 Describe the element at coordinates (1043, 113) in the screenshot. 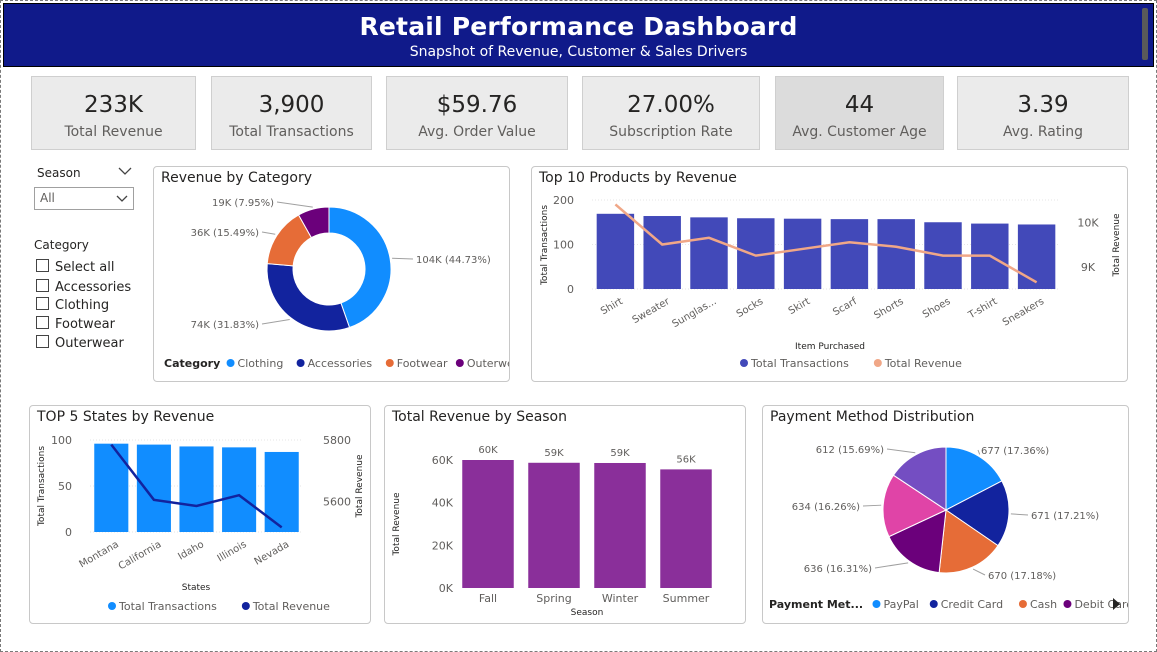

I see `kpi-card-avg-rating: 3.39 Avg. Rating` at that location.